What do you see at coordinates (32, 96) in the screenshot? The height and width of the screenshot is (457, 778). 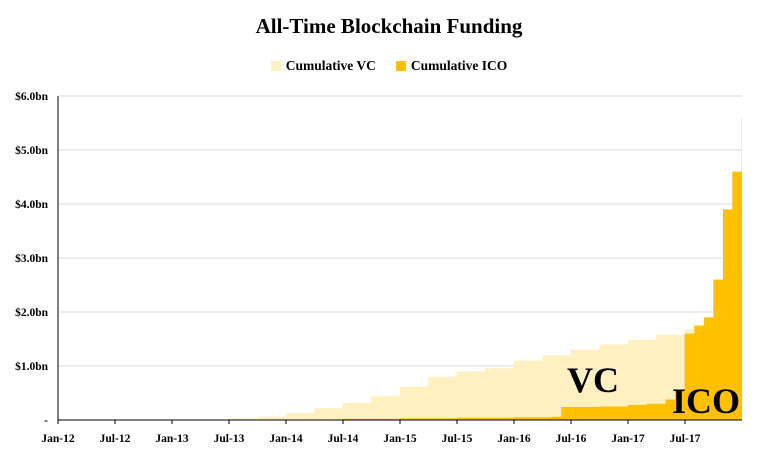 I see `y-tick-label: $6.0bn` at bounding box center [32, 96].